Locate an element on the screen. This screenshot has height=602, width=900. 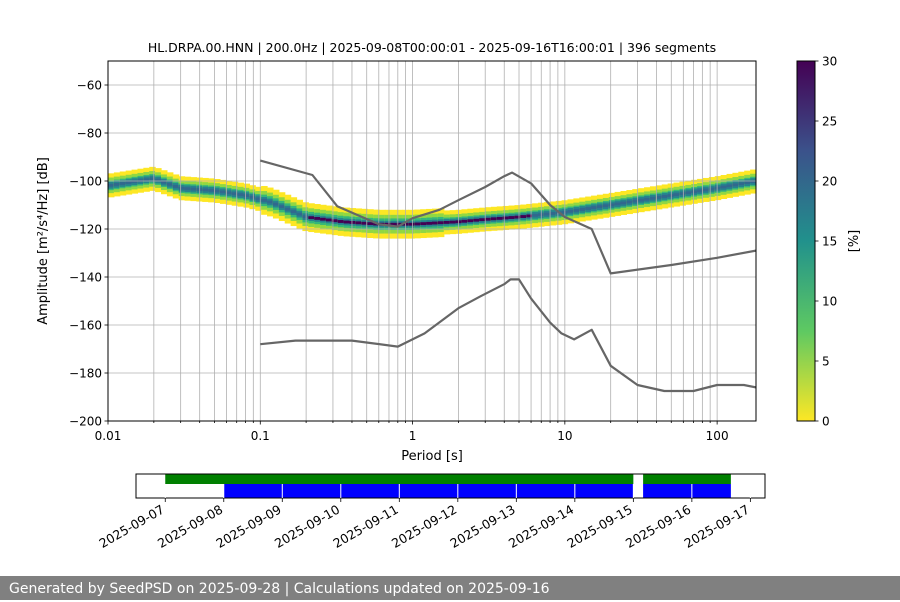
timeline-tick-label: 2025-09-12 is located at coordinates (424, 526).